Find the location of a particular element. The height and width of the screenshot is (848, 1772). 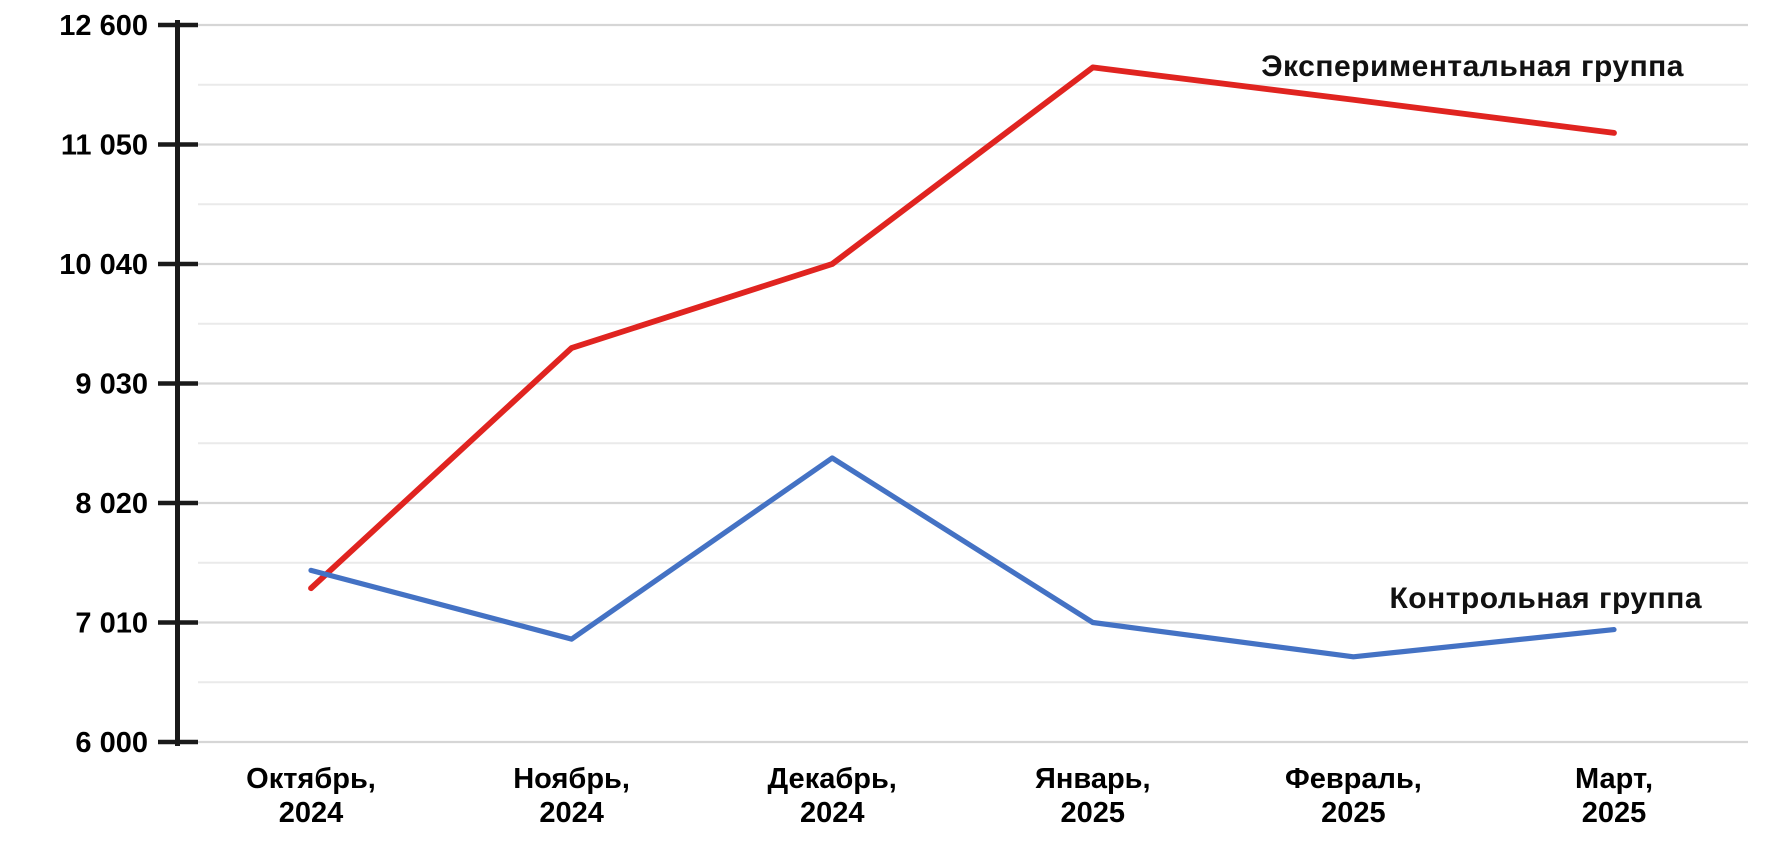

y-tick-label: 8 020 is located at coordinates (111, 504).